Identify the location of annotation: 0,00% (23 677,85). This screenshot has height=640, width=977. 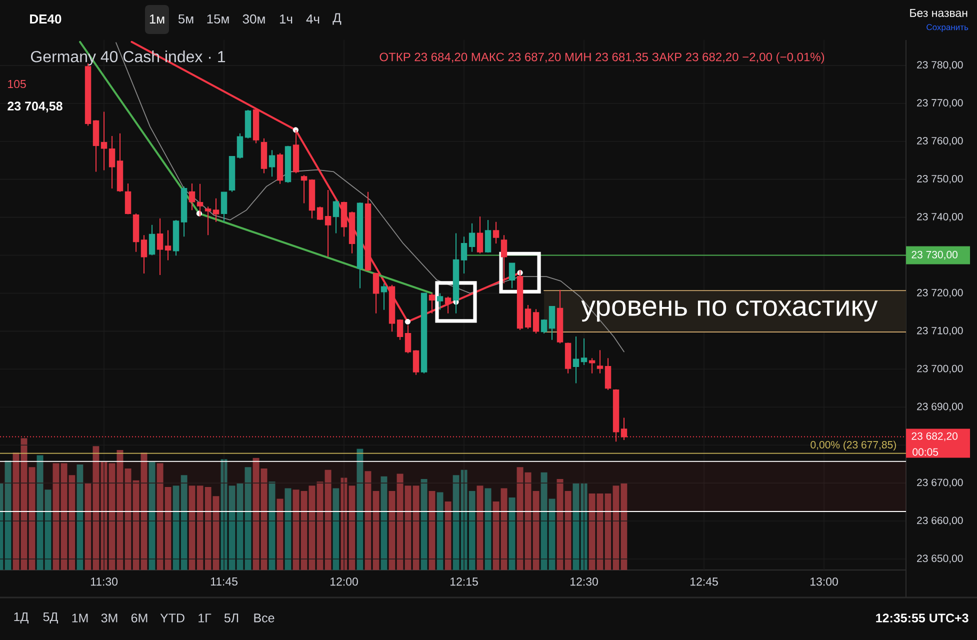
(853, 445).